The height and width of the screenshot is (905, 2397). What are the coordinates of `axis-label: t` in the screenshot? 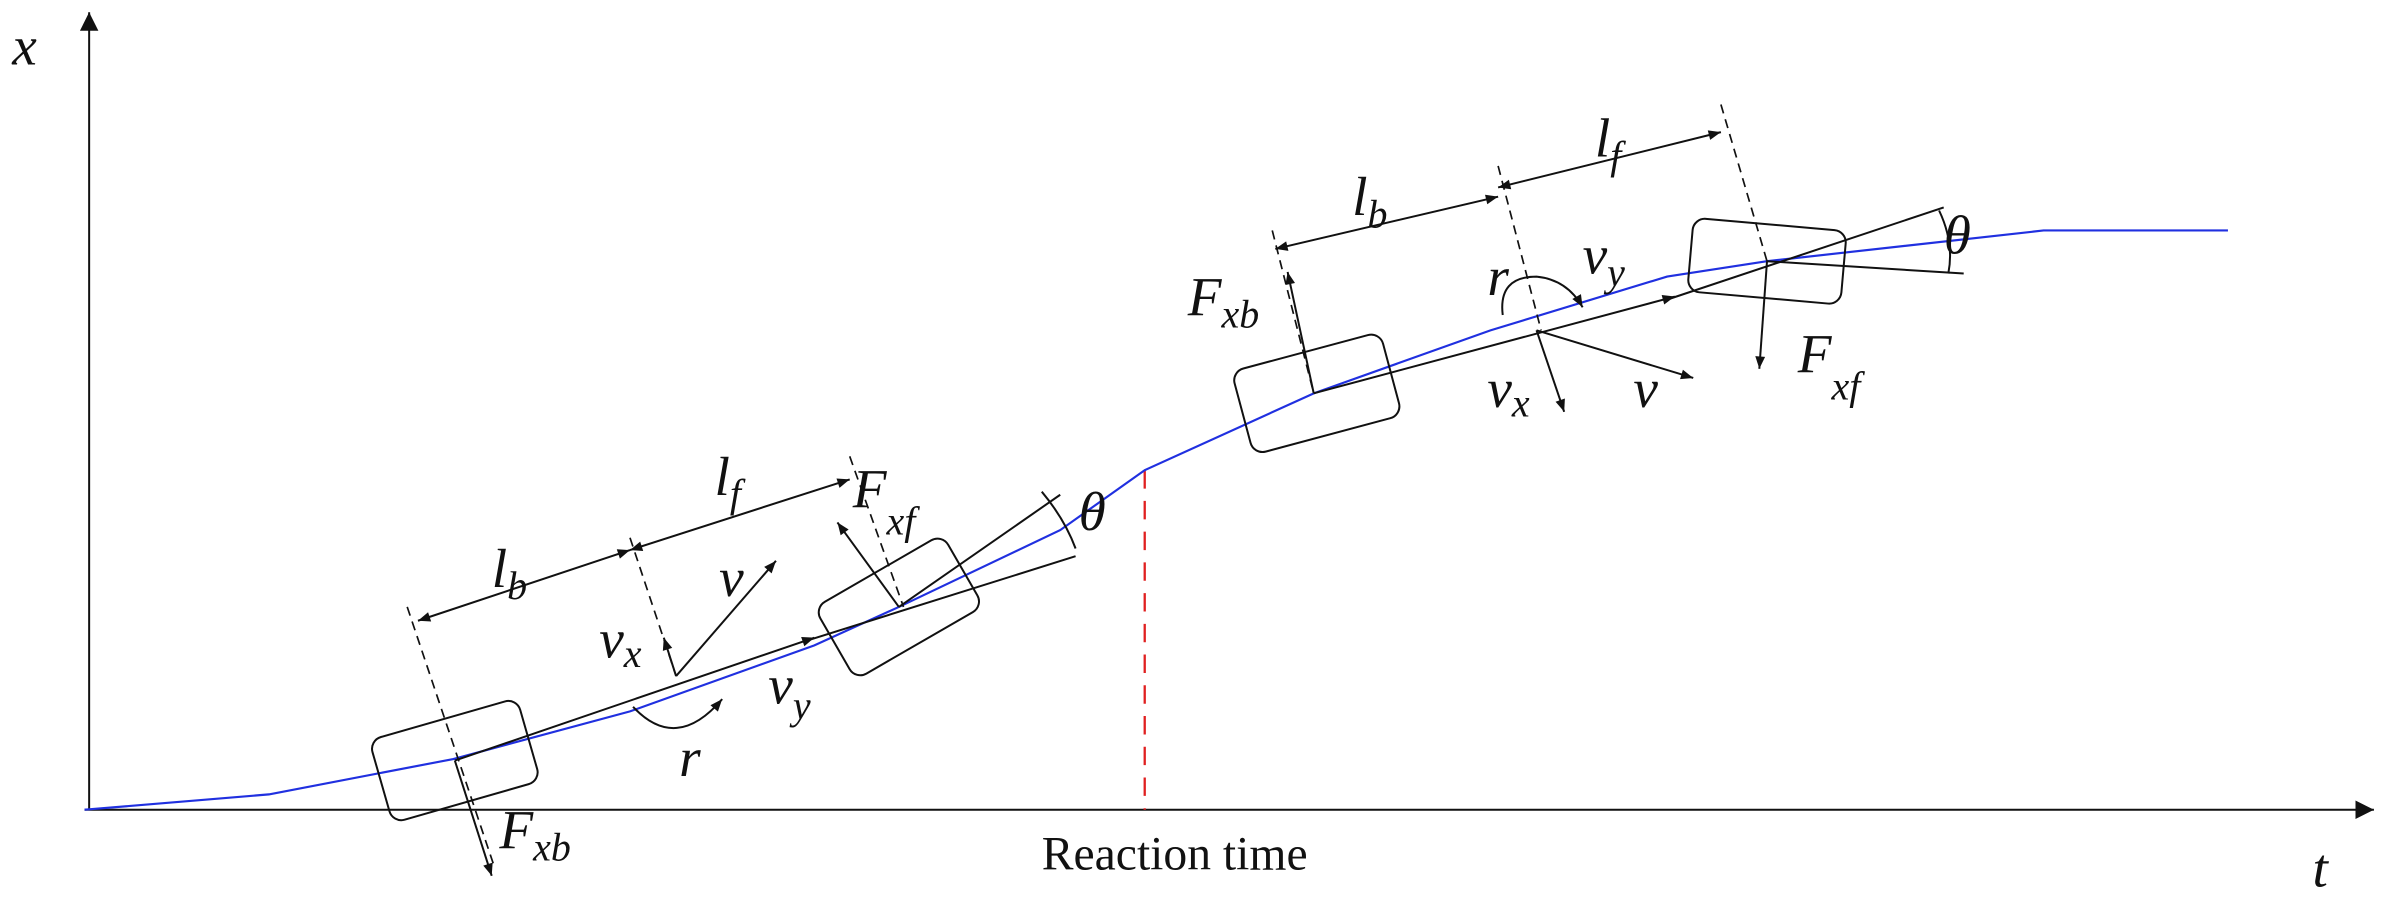 It's located at (2320, 868).